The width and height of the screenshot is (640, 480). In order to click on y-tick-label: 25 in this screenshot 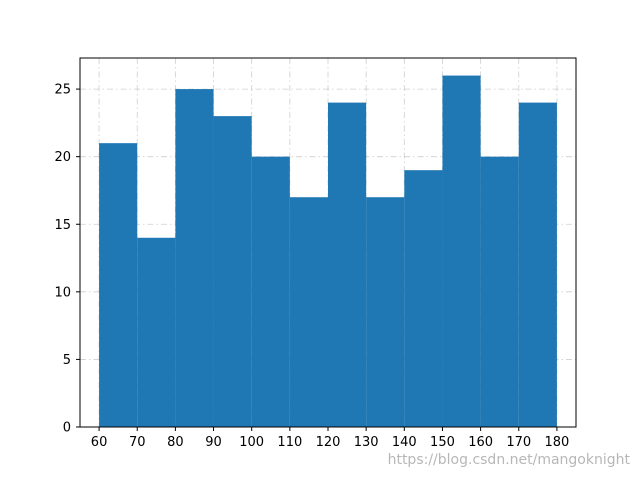, I will do `click(62, 90)`.